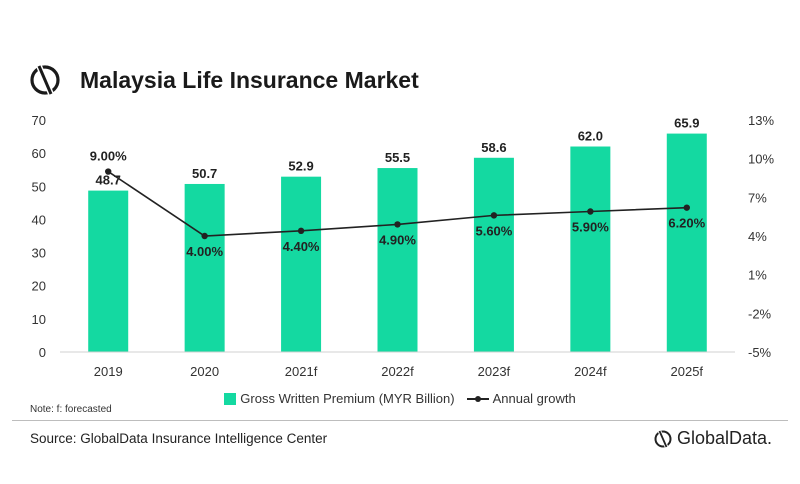  Describe the element at coordinates (724, 438) in the screenshot. I see `brand-name: GlobalData.` at that location.